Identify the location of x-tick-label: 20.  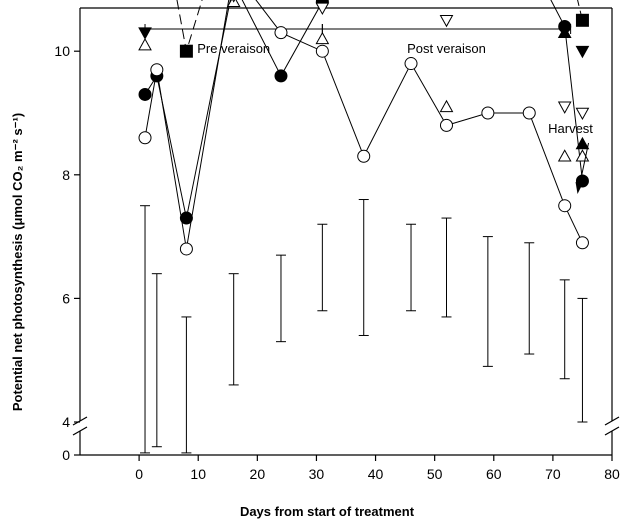
(258, 474).